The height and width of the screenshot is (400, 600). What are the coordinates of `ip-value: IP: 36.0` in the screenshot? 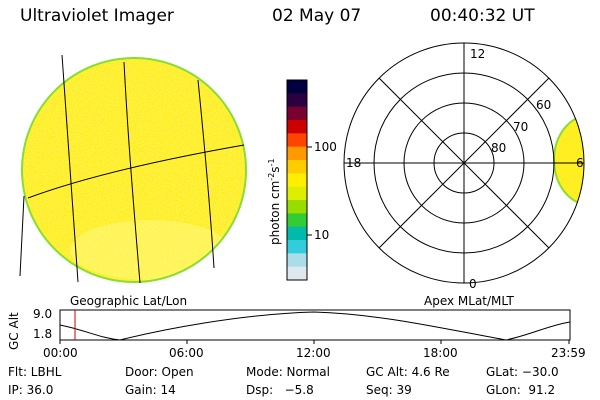 It's located at (31, 390).